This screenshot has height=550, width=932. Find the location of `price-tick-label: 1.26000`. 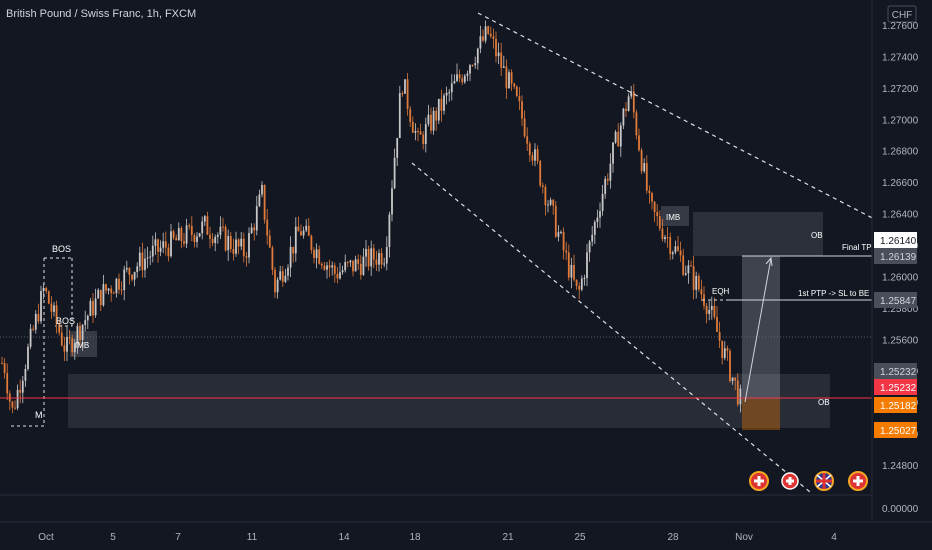

price-tick-label: 1.26000 is located at coordinates (900, 277).